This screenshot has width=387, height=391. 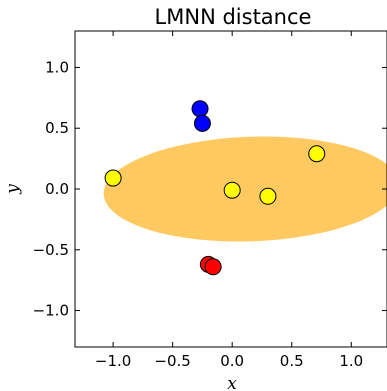 I want to click on x-tick-label: 0.5, so click(x=292, y=361).